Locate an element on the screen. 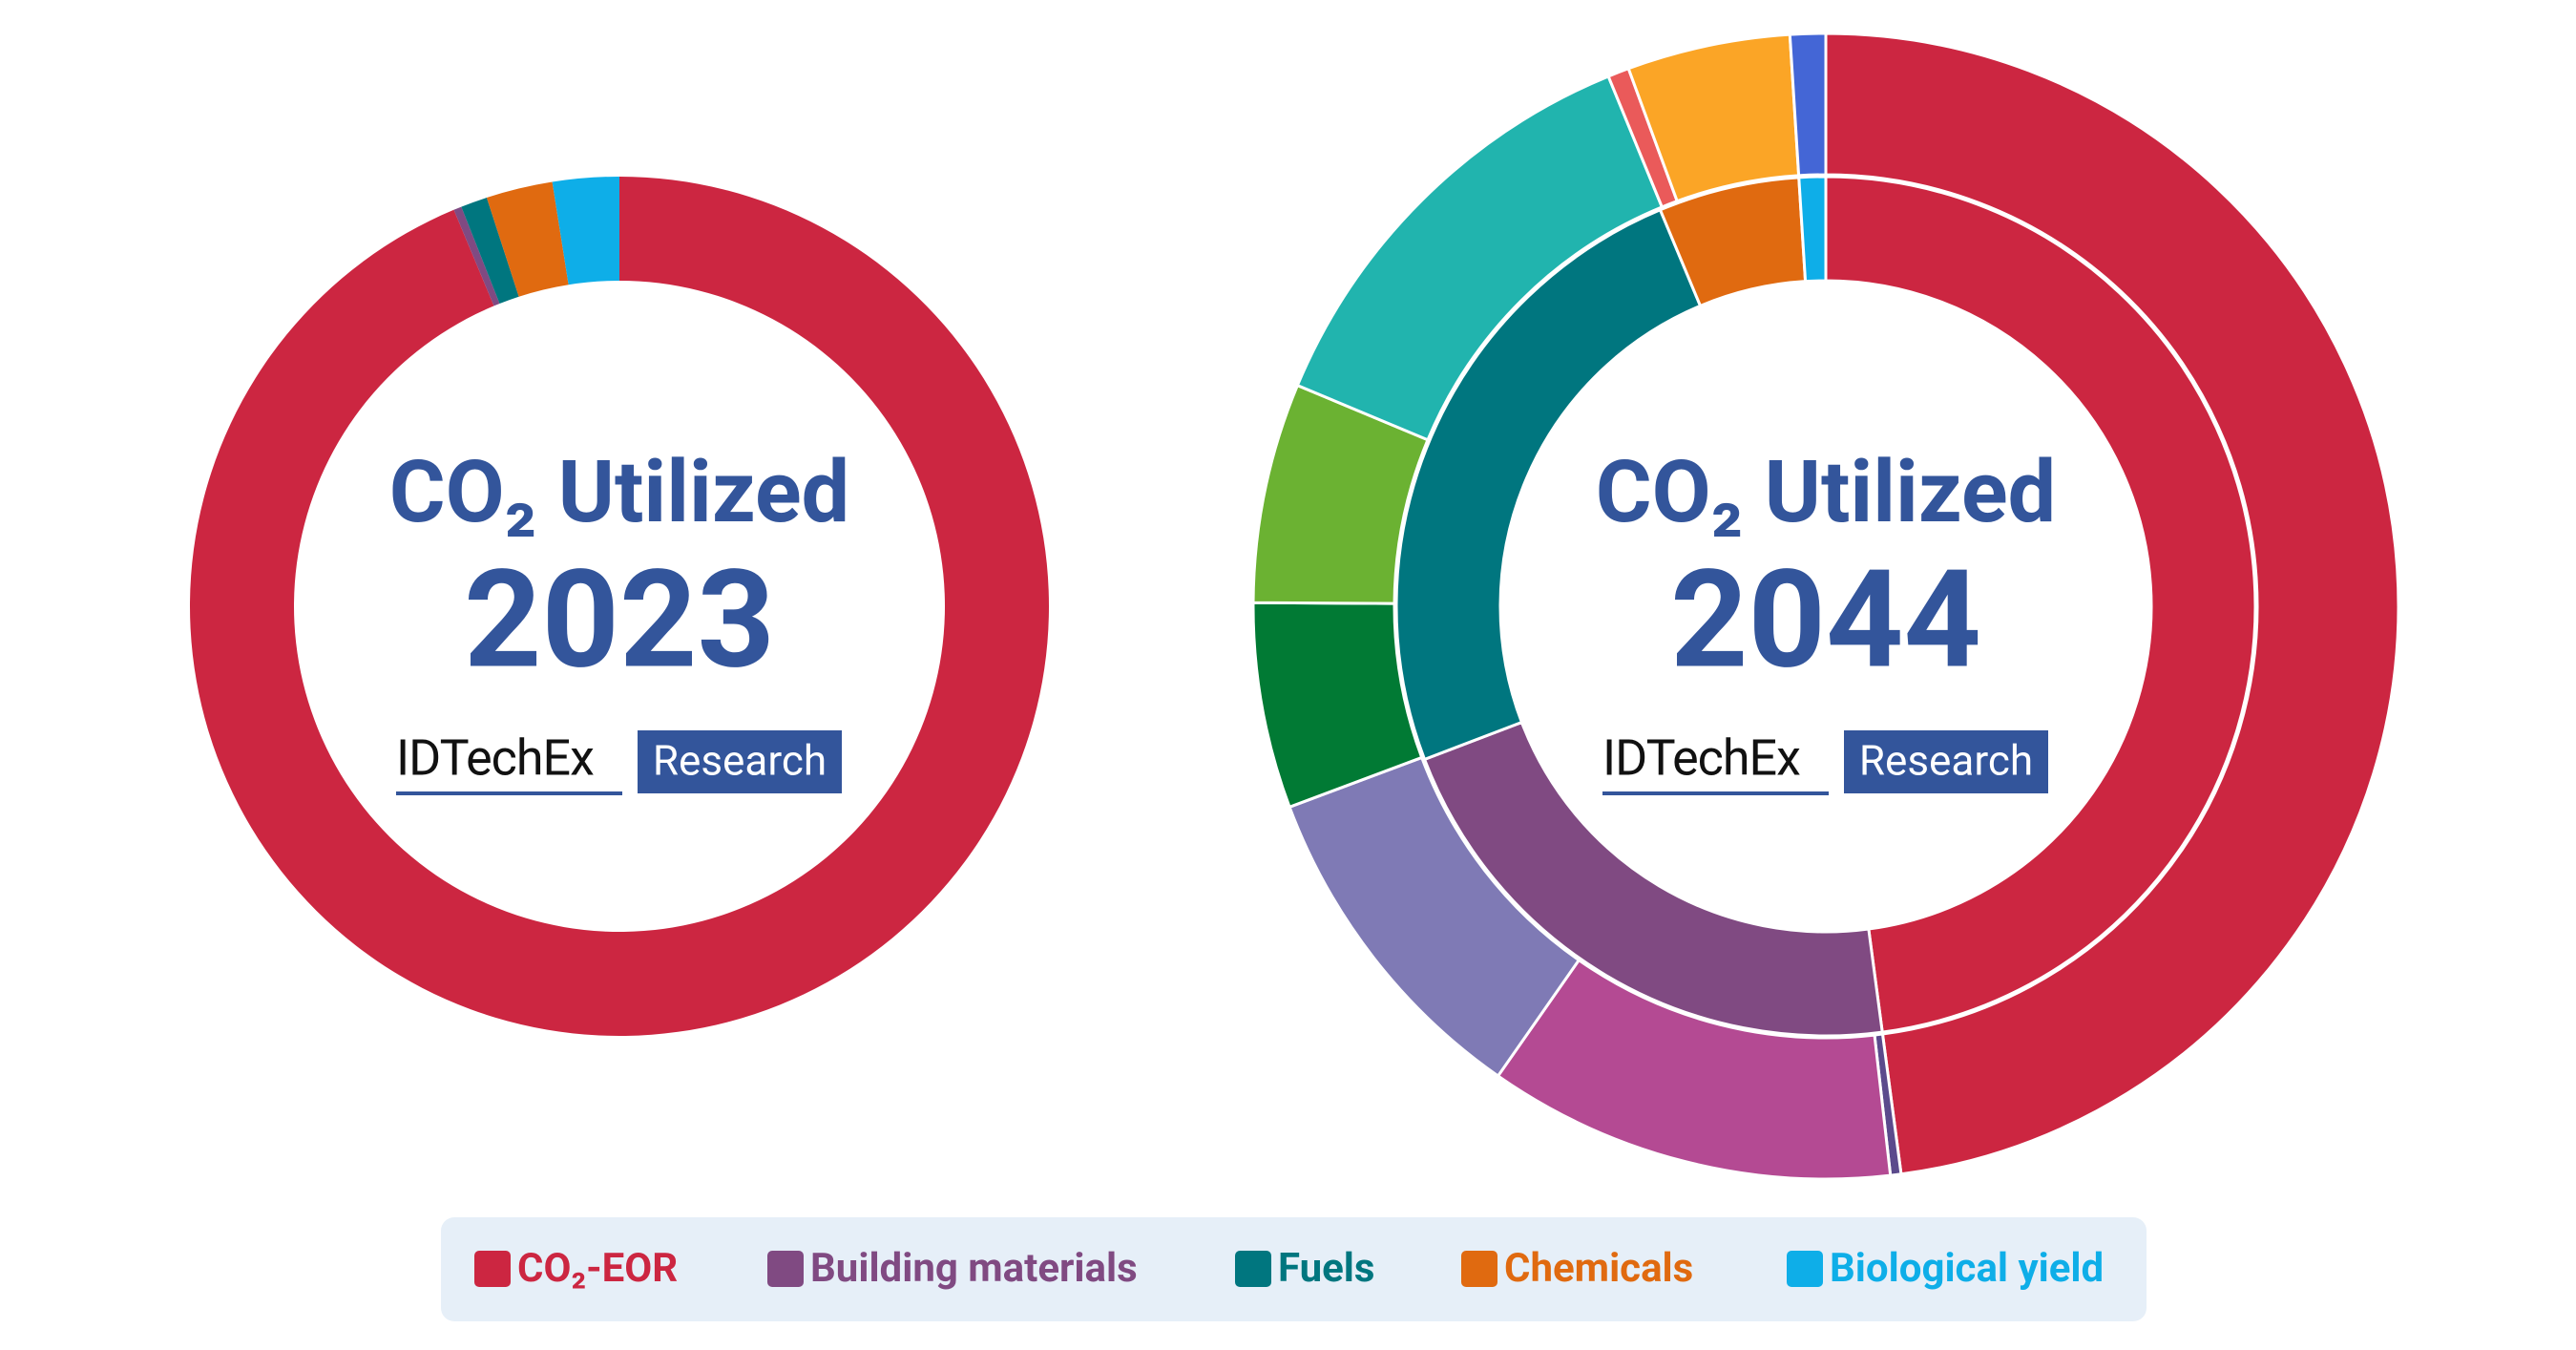 The image size is (2576, 1350). chart-year: 2044 is located at coordinates (1825, 620).